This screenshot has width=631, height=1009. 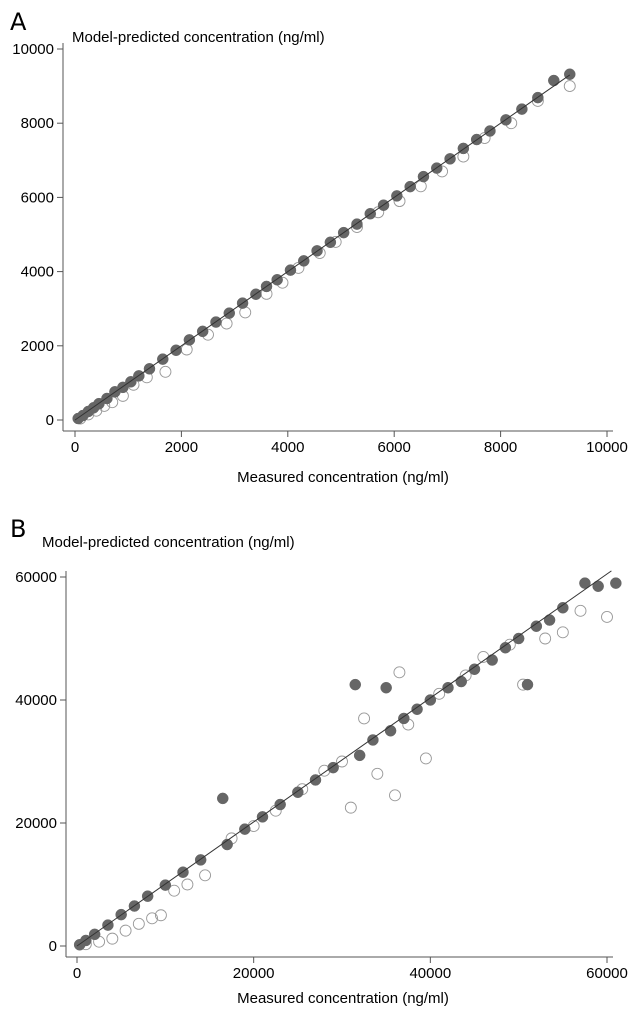 What do you see at coordinates (607, 973) in the screenshot?
I see `panel-b-x-tick-label: 60000` at bounding box center [607, 973].